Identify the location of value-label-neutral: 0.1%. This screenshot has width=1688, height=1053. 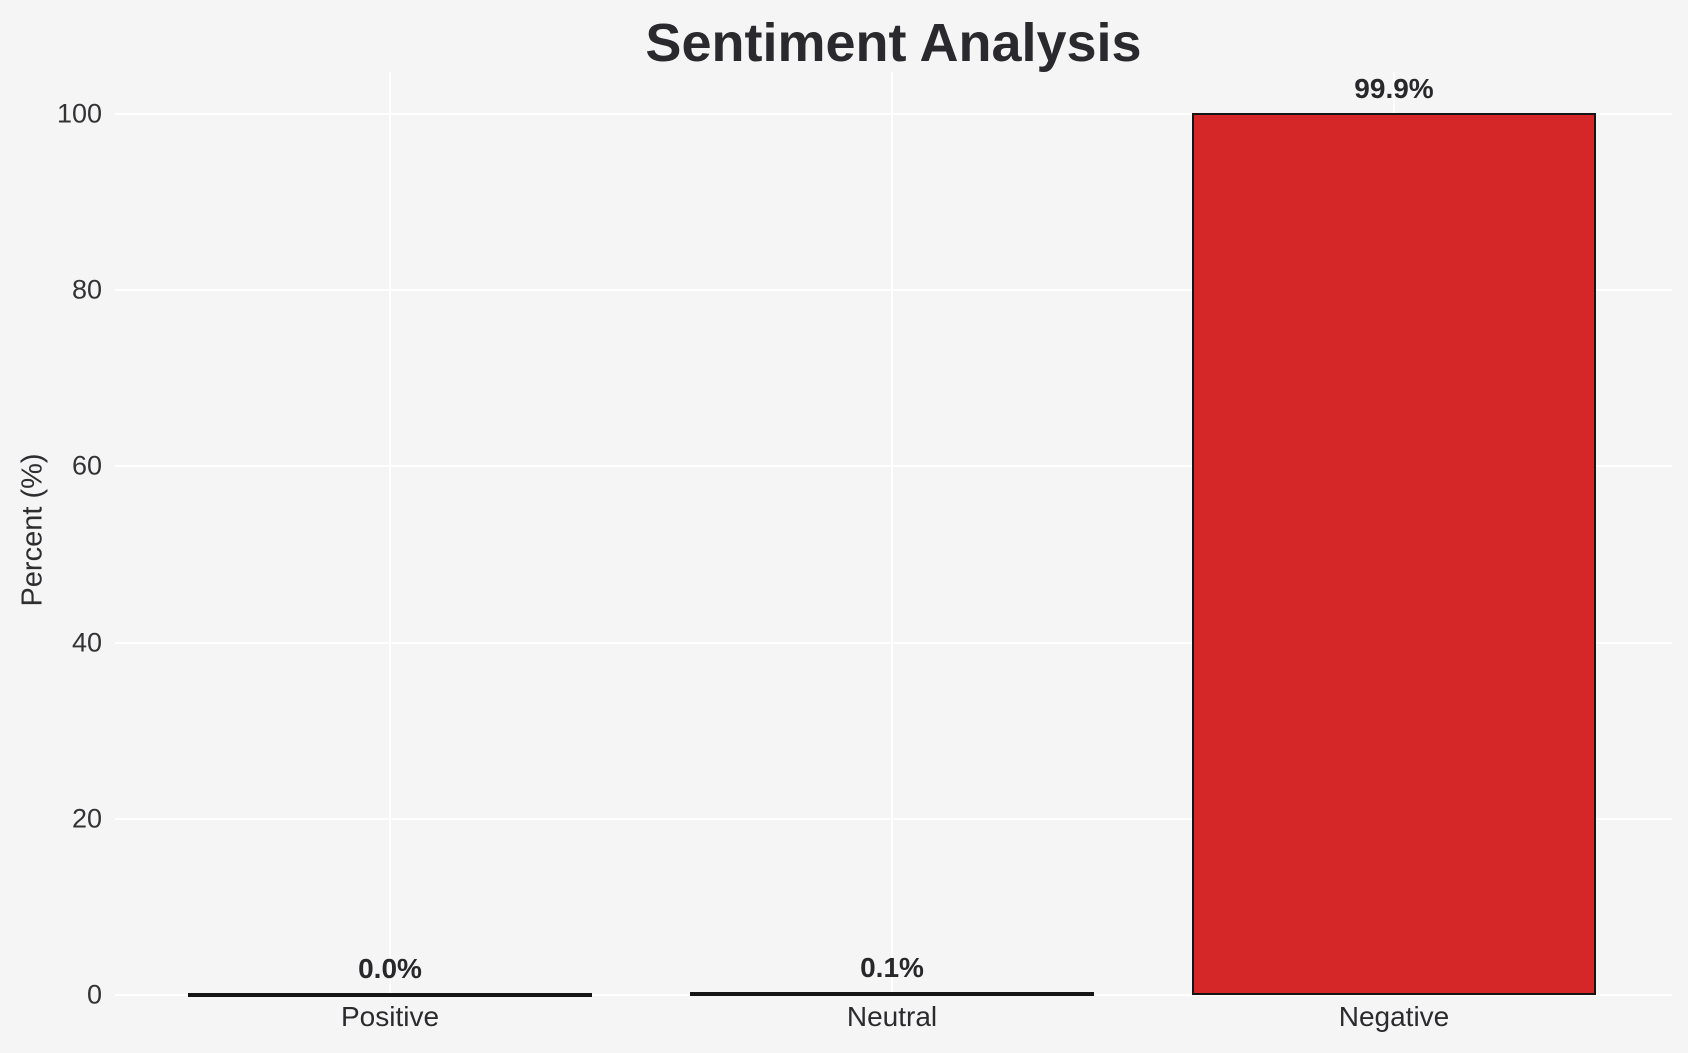
(892, 967).